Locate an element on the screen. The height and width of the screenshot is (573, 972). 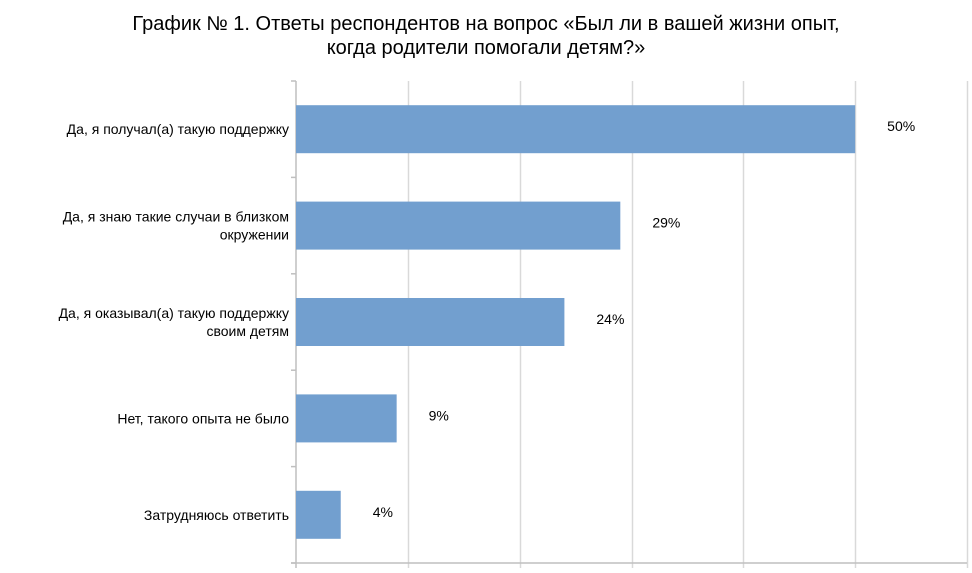
data-label: 4% is located at coordinates (383, 512).